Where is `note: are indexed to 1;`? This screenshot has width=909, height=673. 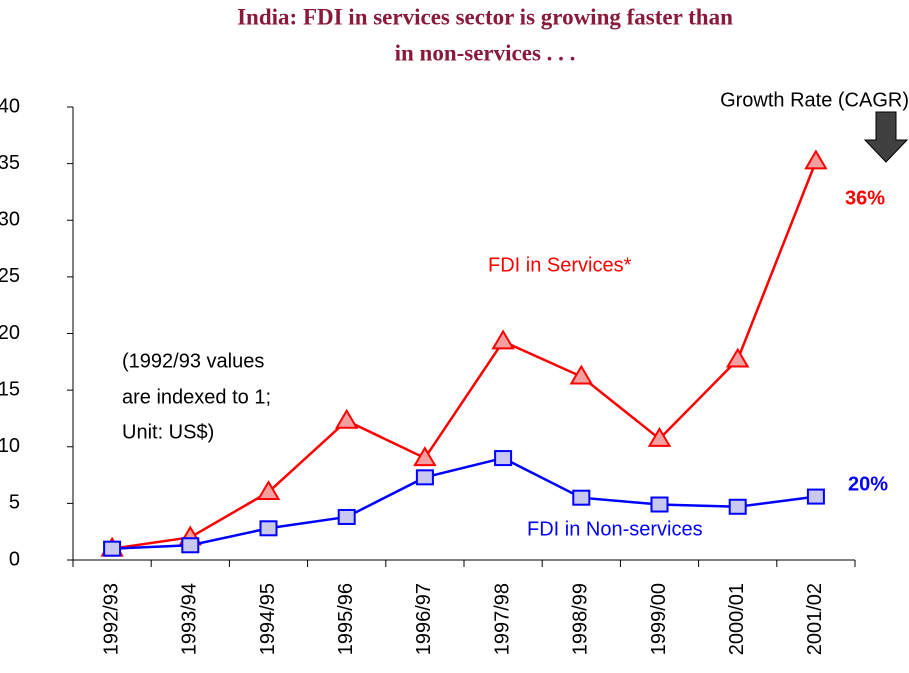
note: are indexed to 1; is located at coordinates (196, 397).